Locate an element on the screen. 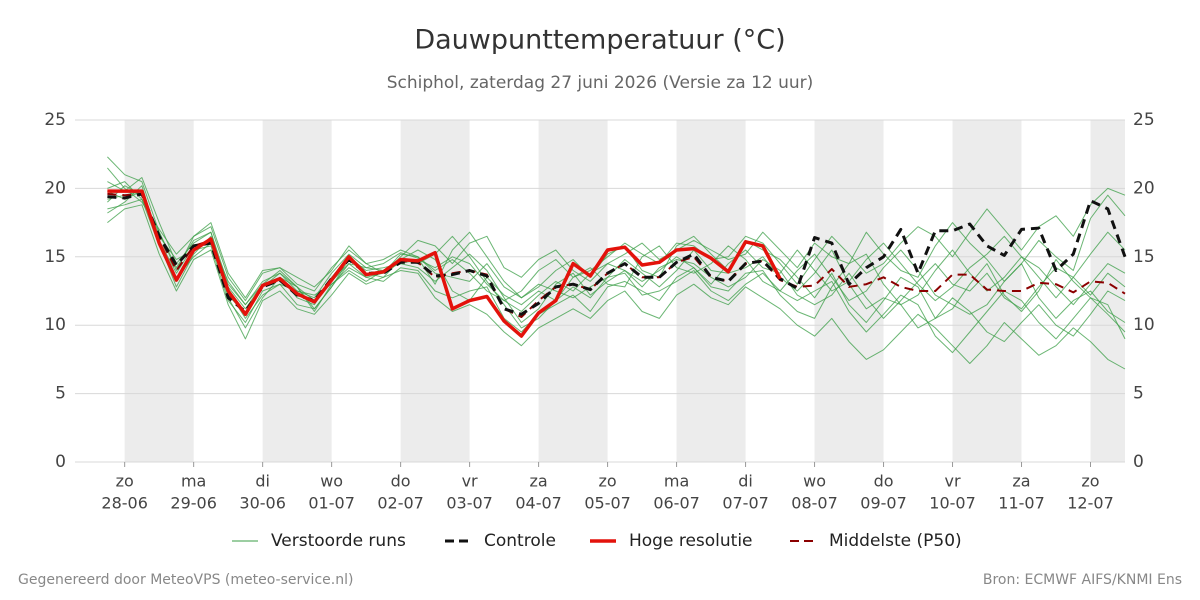 Image resolution: width=1200 pixels, height=600 pixels. x-tick-date: 01-07 is located at coordinates (331, 503).